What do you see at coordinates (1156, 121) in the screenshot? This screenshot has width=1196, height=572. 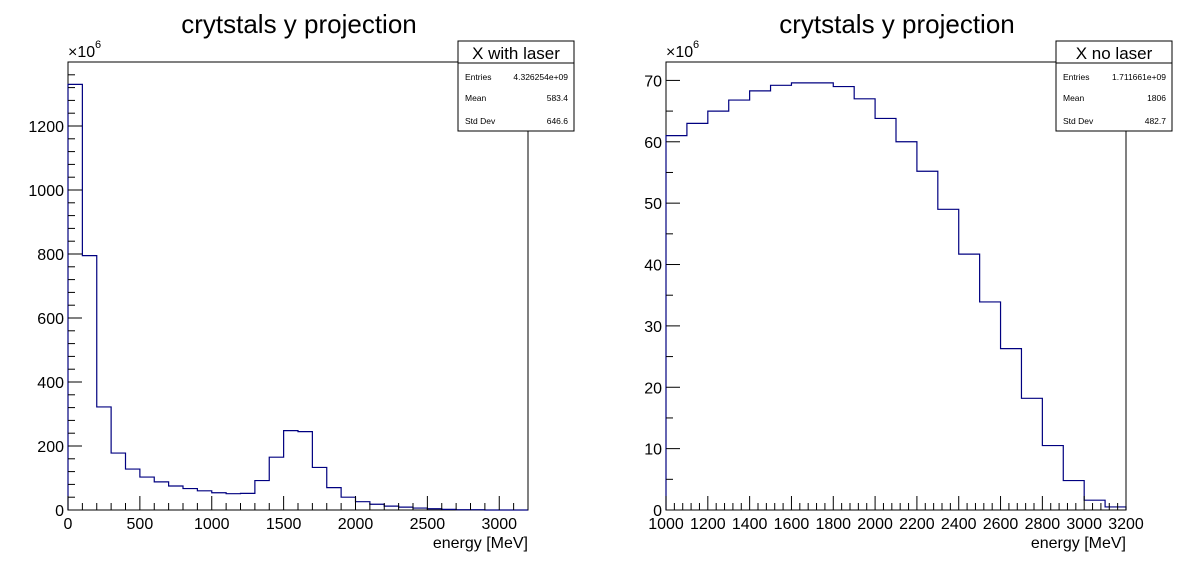 I see `stats-std-dev-value: 482.7` at bounding box center [1156, 121].